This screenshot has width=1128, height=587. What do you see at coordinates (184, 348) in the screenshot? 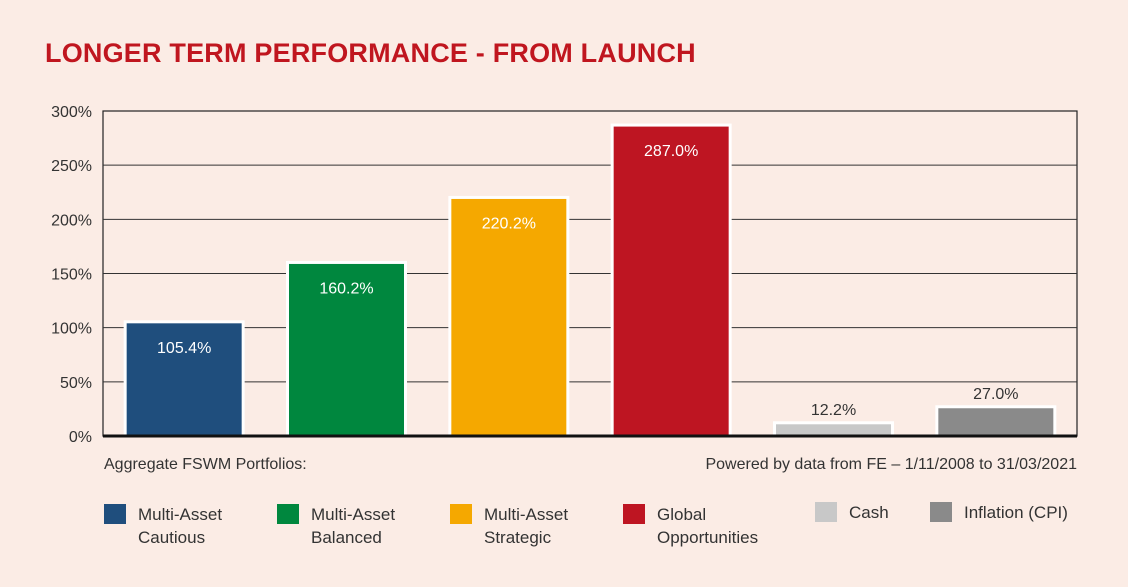
I see `data-label: 105.4%` at bounding box center [184, 348].